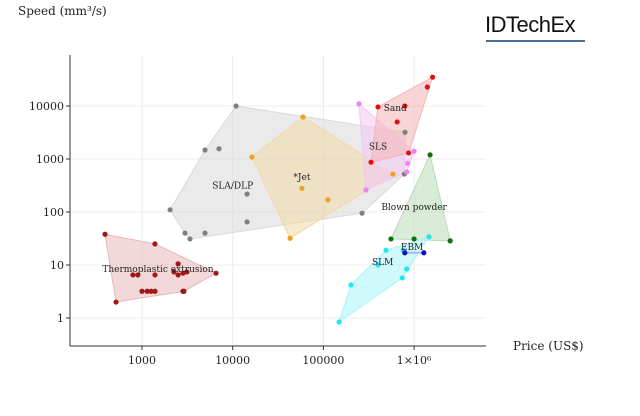 This screenshot has width=640, height=416. I want to click on label-ebm: EBM, so click(412, 248).